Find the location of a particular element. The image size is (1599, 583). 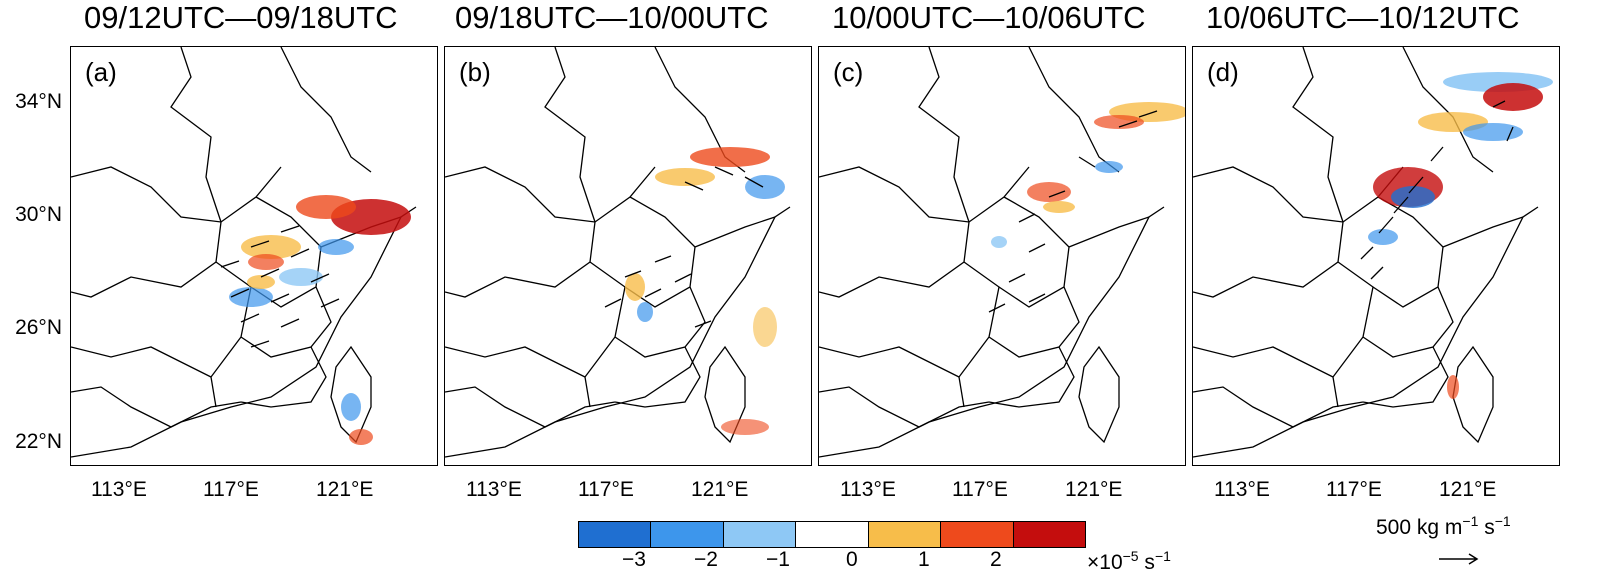

colorbar is located at coordinates (832, 534).